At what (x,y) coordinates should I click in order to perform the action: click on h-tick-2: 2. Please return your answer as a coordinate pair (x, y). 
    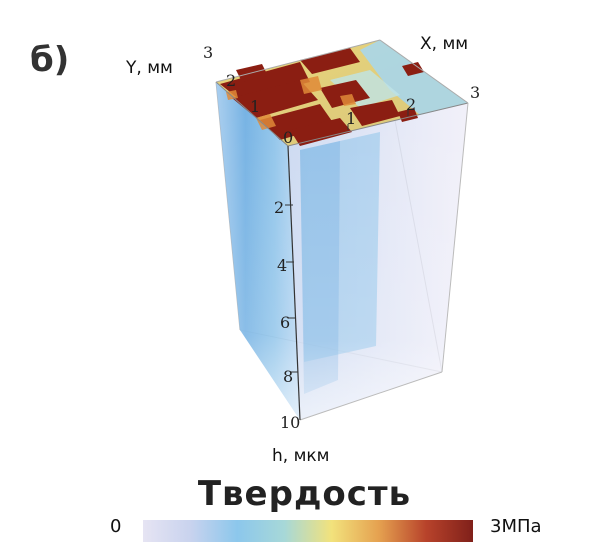
    Looking at the image, I should click on (279, 207).